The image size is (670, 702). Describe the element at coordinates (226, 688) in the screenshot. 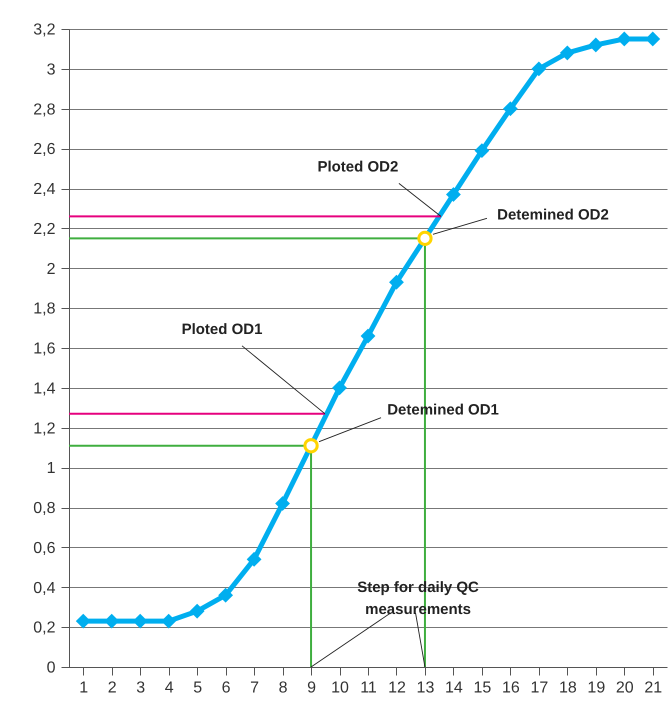

I see `x-tick-label: 6` at that location.